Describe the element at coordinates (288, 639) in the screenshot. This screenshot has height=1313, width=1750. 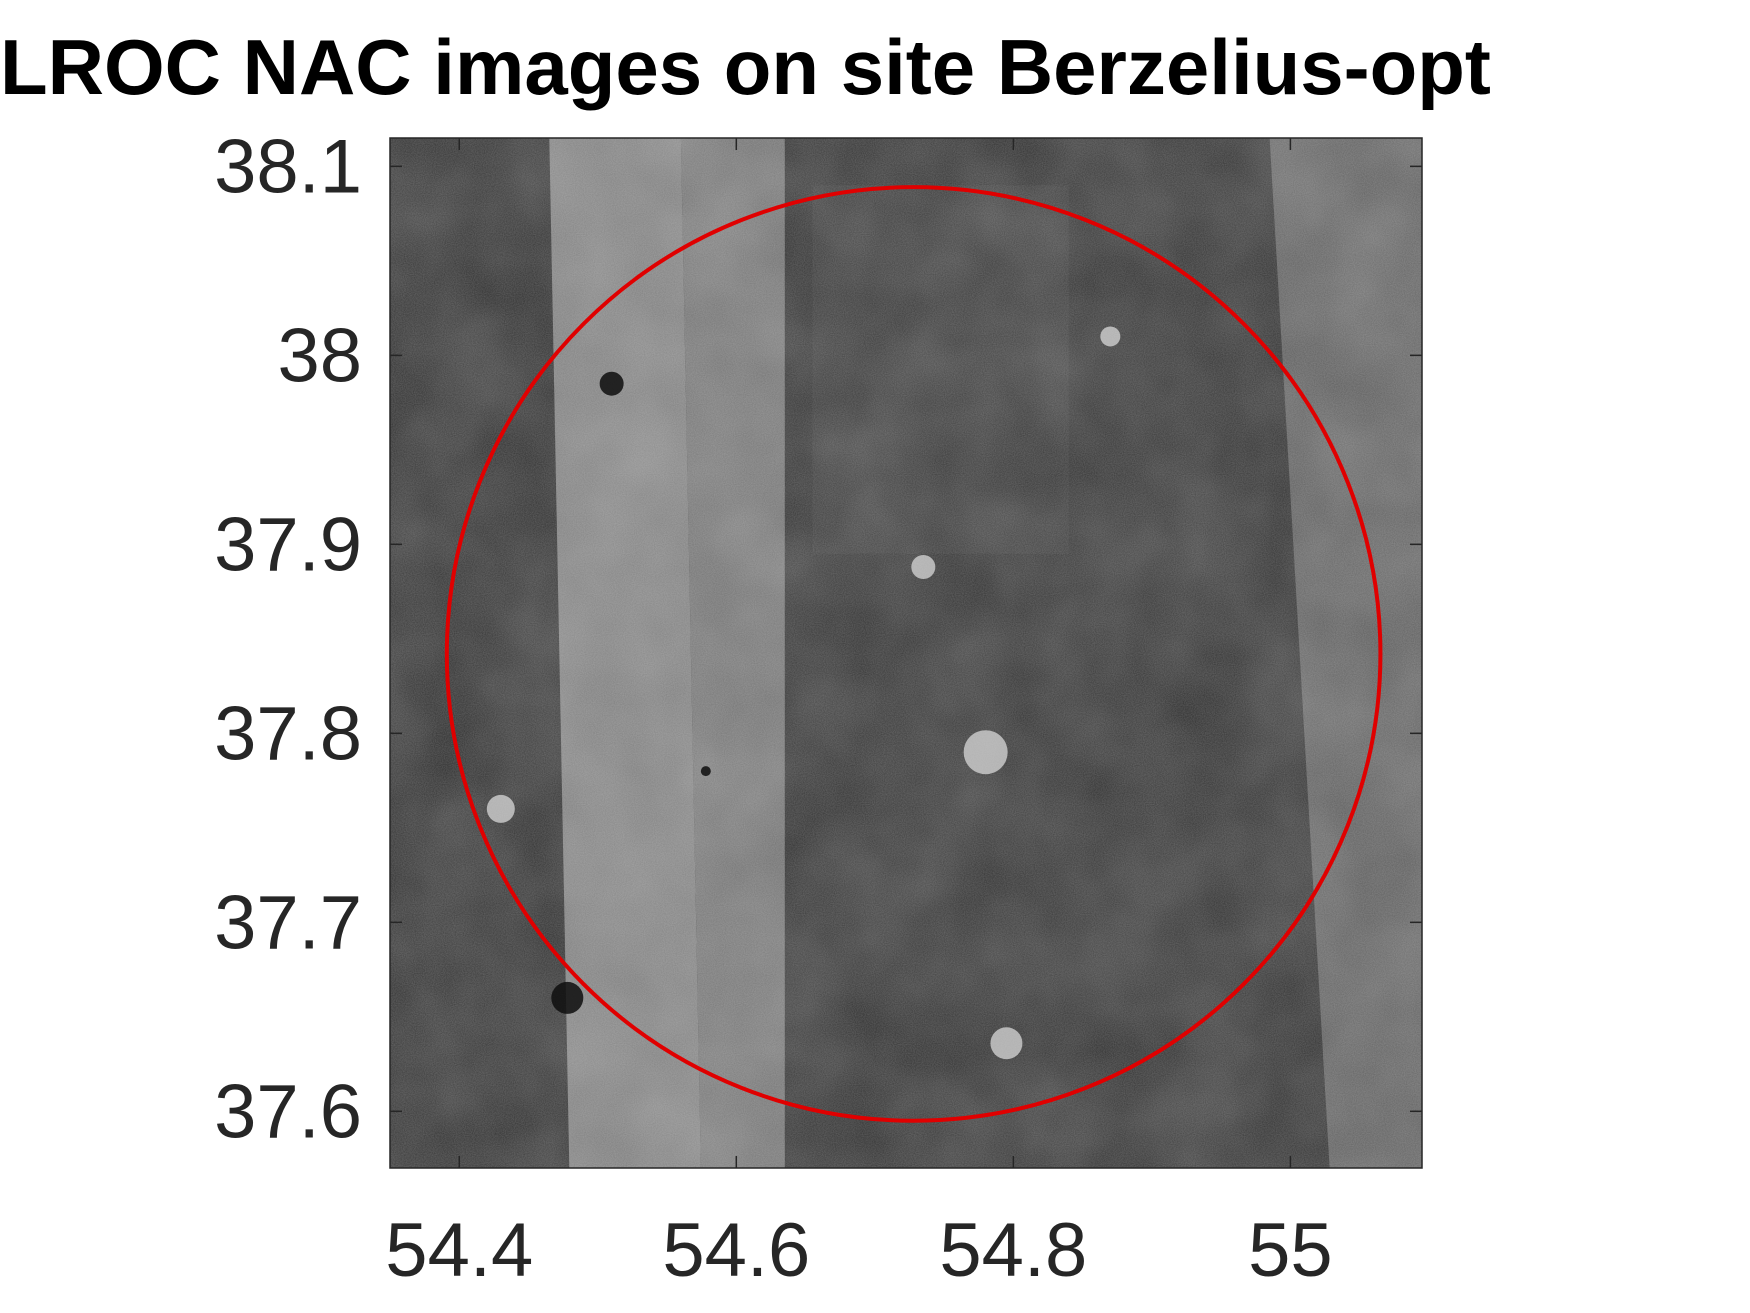
I see `y-axis-tick-labels: 37.6 37.7 37.8 37.9 38 38.1` at that location.